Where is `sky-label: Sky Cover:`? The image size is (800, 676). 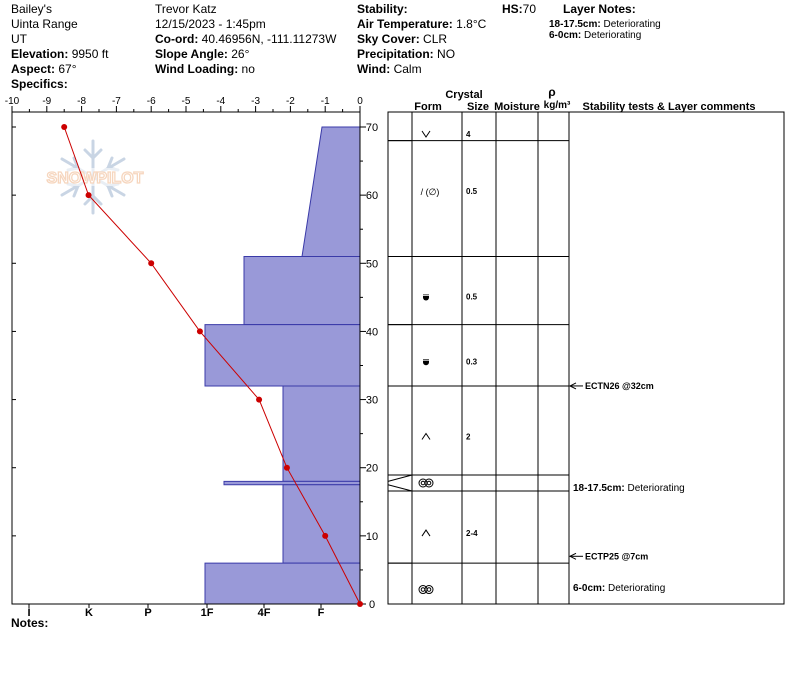
sky-label: Sky Cover: is located at coordinates (388, 39).